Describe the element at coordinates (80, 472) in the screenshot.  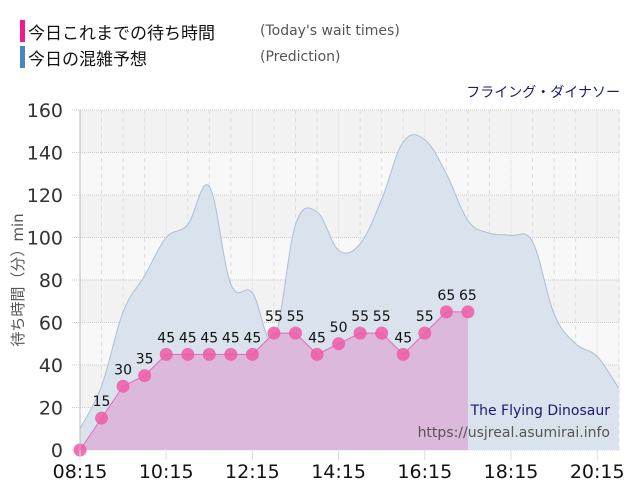
I see `svg-text: 08:15` at that location.